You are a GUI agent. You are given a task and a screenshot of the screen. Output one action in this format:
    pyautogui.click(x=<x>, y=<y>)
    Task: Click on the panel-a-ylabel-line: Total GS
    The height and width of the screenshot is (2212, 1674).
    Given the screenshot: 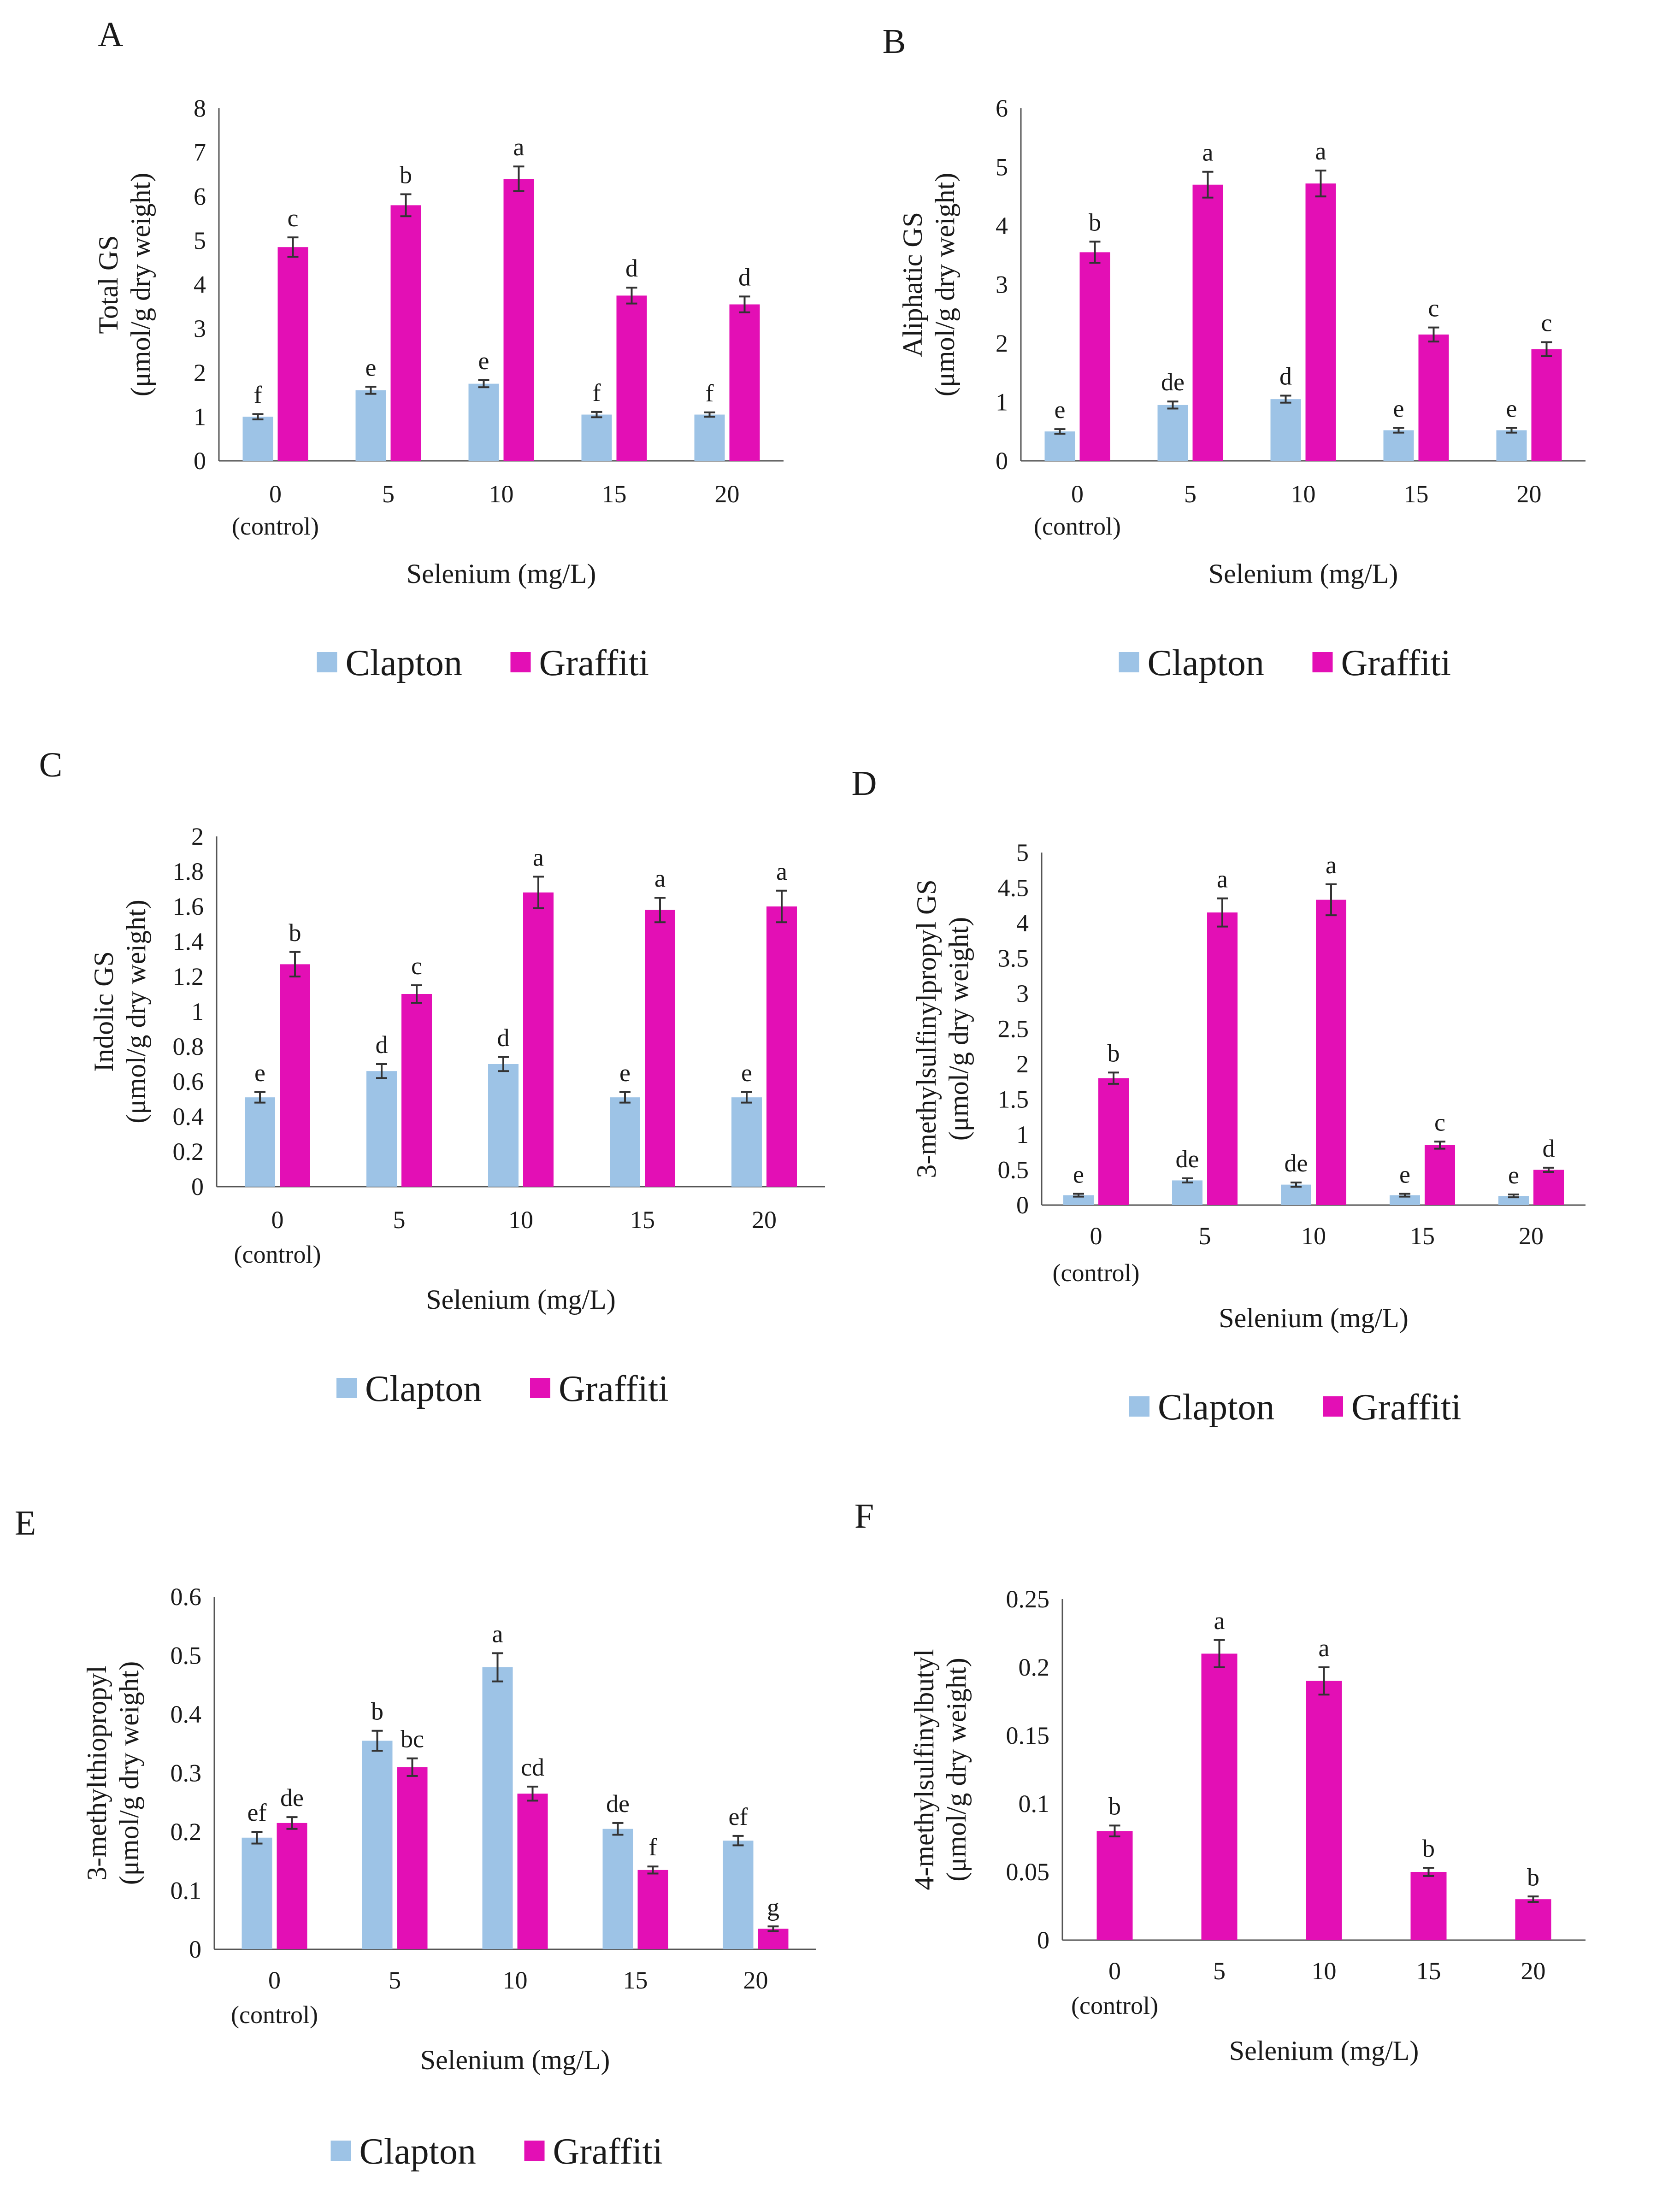 What is the action you would take?
    pyautogui.click(x=108, y=284)
    